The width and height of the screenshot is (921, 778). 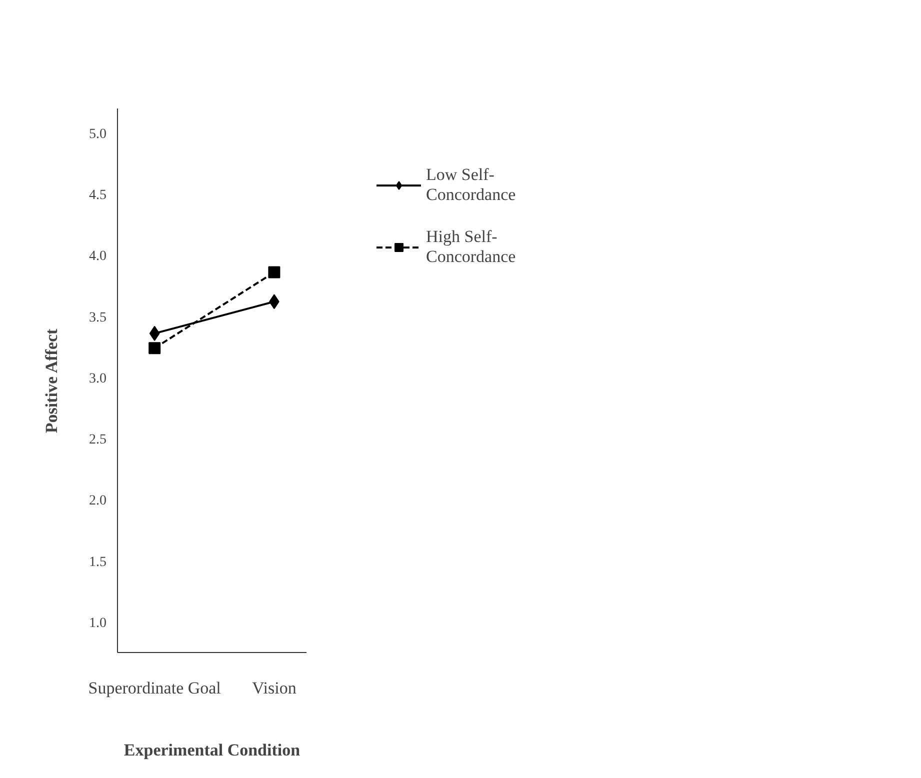 I want to click on x-tick-label: Superordinate Goal, so click(x=155, y=688).